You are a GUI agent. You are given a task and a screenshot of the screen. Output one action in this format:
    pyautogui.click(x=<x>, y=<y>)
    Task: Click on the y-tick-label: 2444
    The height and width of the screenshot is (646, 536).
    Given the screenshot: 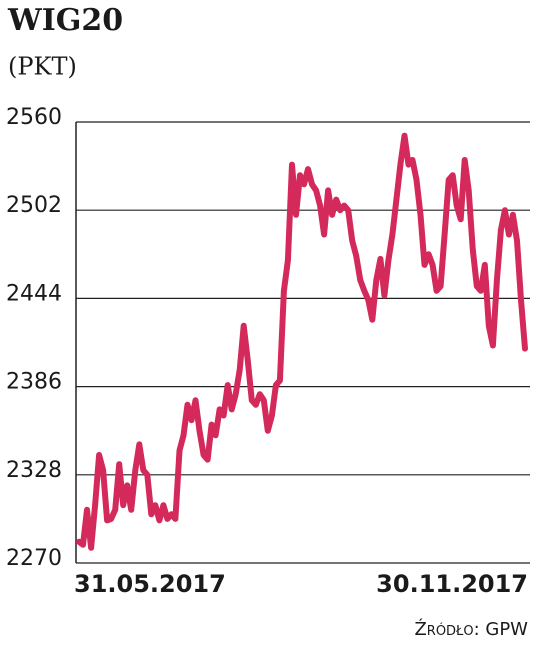 What is the action you would take?
    pyautogui.click(x=34, y=293)
    